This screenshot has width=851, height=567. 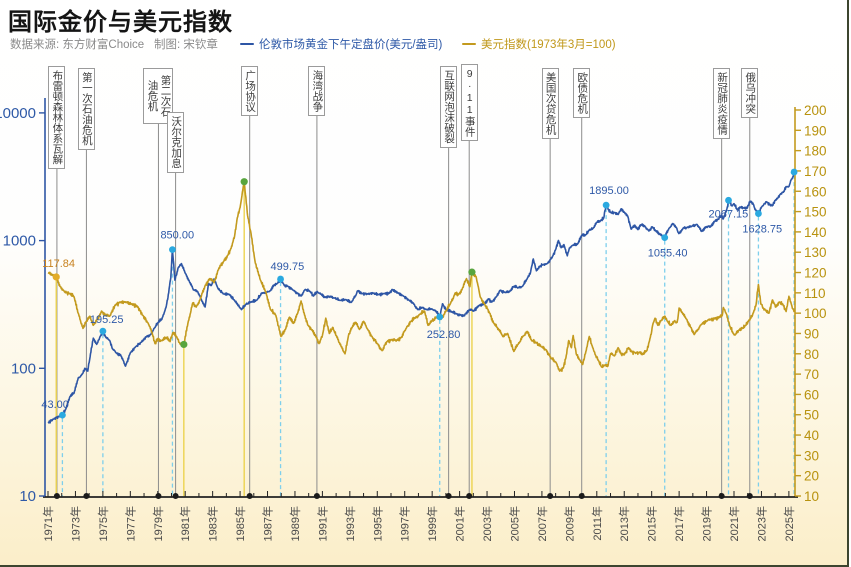 I want to click on right-axis-tick-label: 40, so click(x=811, y=435).